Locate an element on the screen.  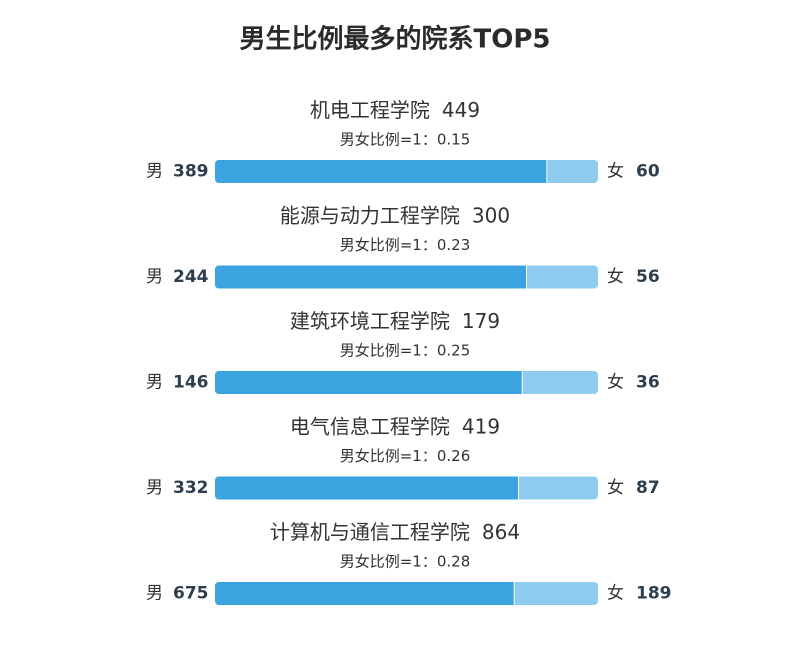
value-label: 56 is located at coordinates (648, 277).